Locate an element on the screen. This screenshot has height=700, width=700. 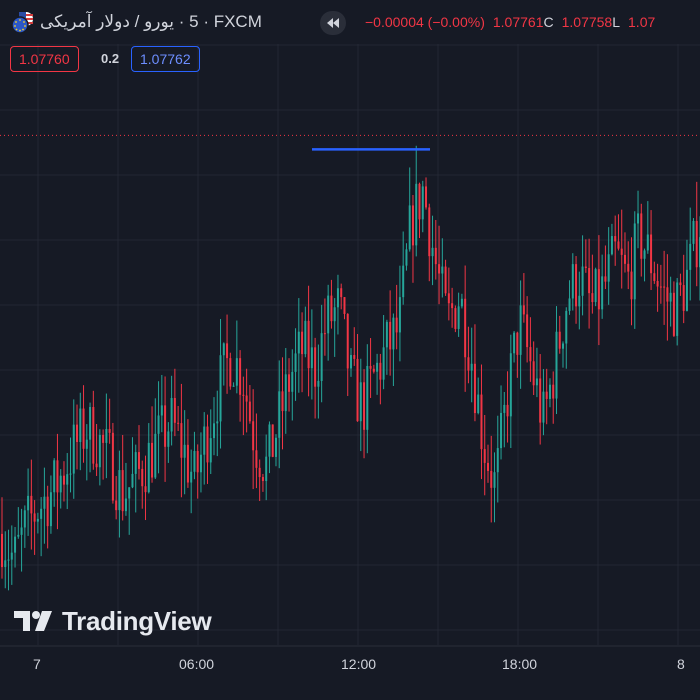
rewind-button is located at coordinates (333, 23).